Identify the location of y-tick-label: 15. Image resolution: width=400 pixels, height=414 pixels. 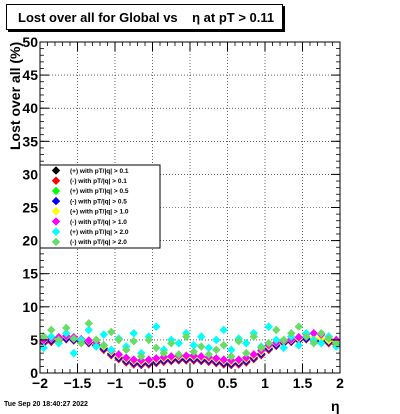
(30, 274).